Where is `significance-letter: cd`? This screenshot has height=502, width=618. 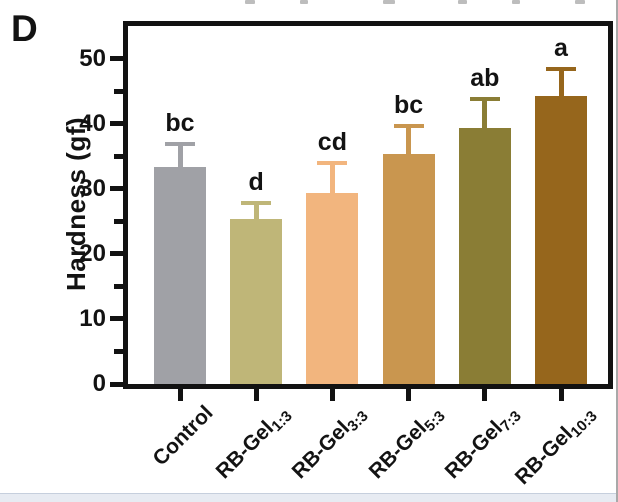 significance-letter: cd is located at coordinates (332, 141).